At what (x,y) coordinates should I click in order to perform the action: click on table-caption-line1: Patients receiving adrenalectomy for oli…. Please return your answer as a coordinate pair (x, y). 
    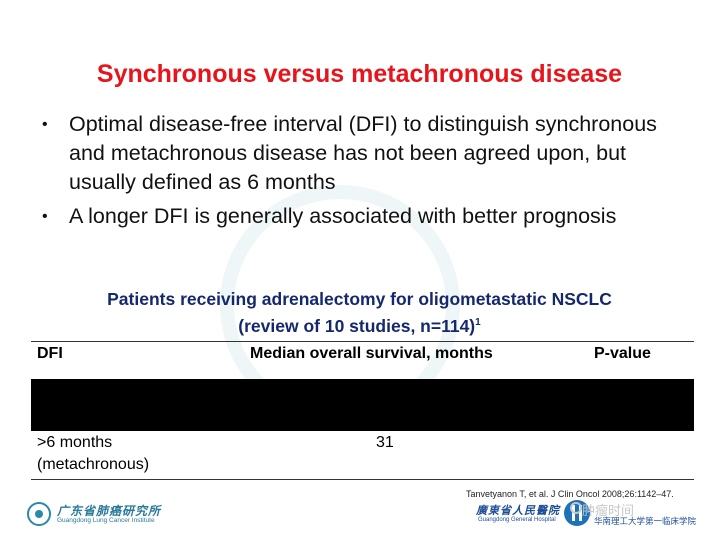
    Looking at the image, I should click on (359, 299).